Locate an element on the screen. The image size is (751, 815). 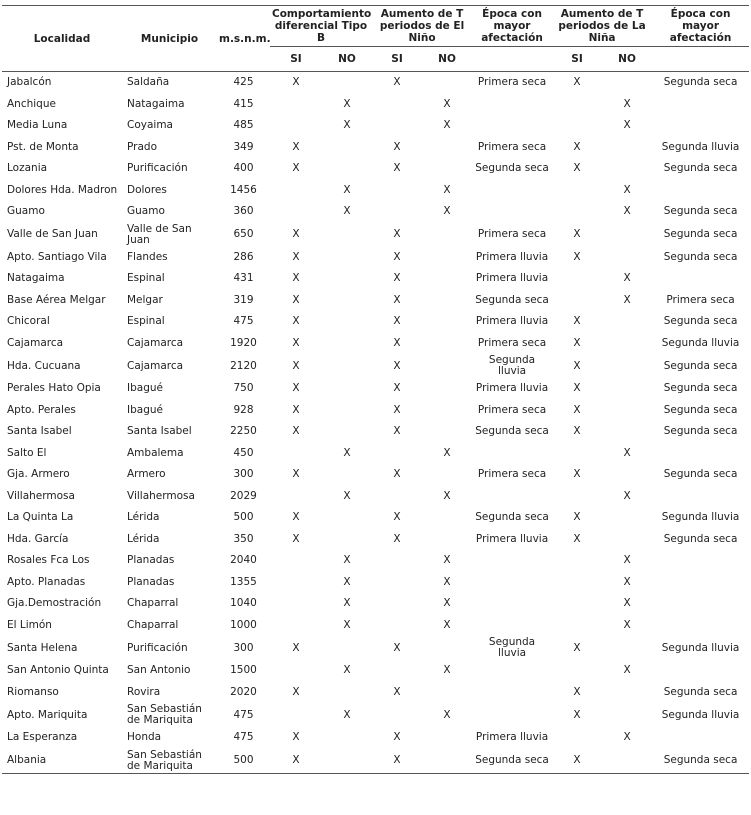
table-row: Anchique Natagaima 415 X X X is located at coordinates (375, 105).